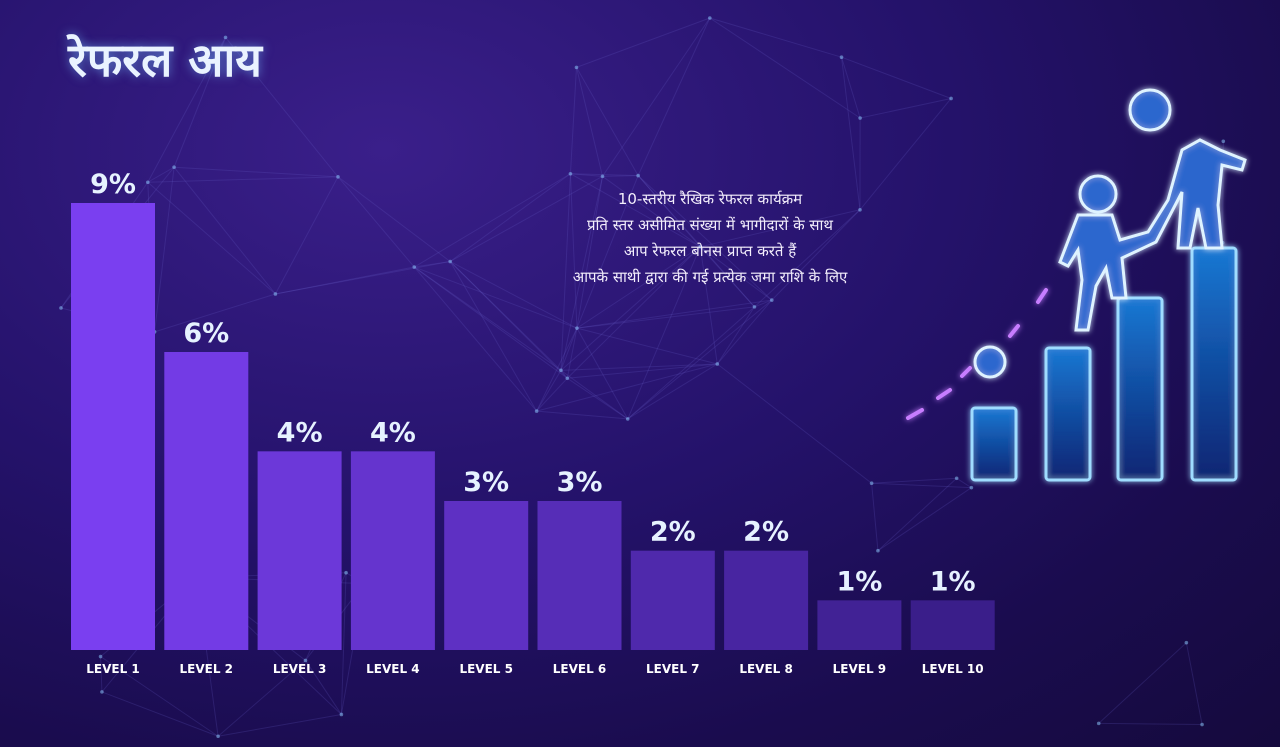 This screenshot has height=747, width=1280. What do you see at coordinates (113, 184) in the screenshot?
I see `bar-value-label: 9%` at bounding box center [113, 184].